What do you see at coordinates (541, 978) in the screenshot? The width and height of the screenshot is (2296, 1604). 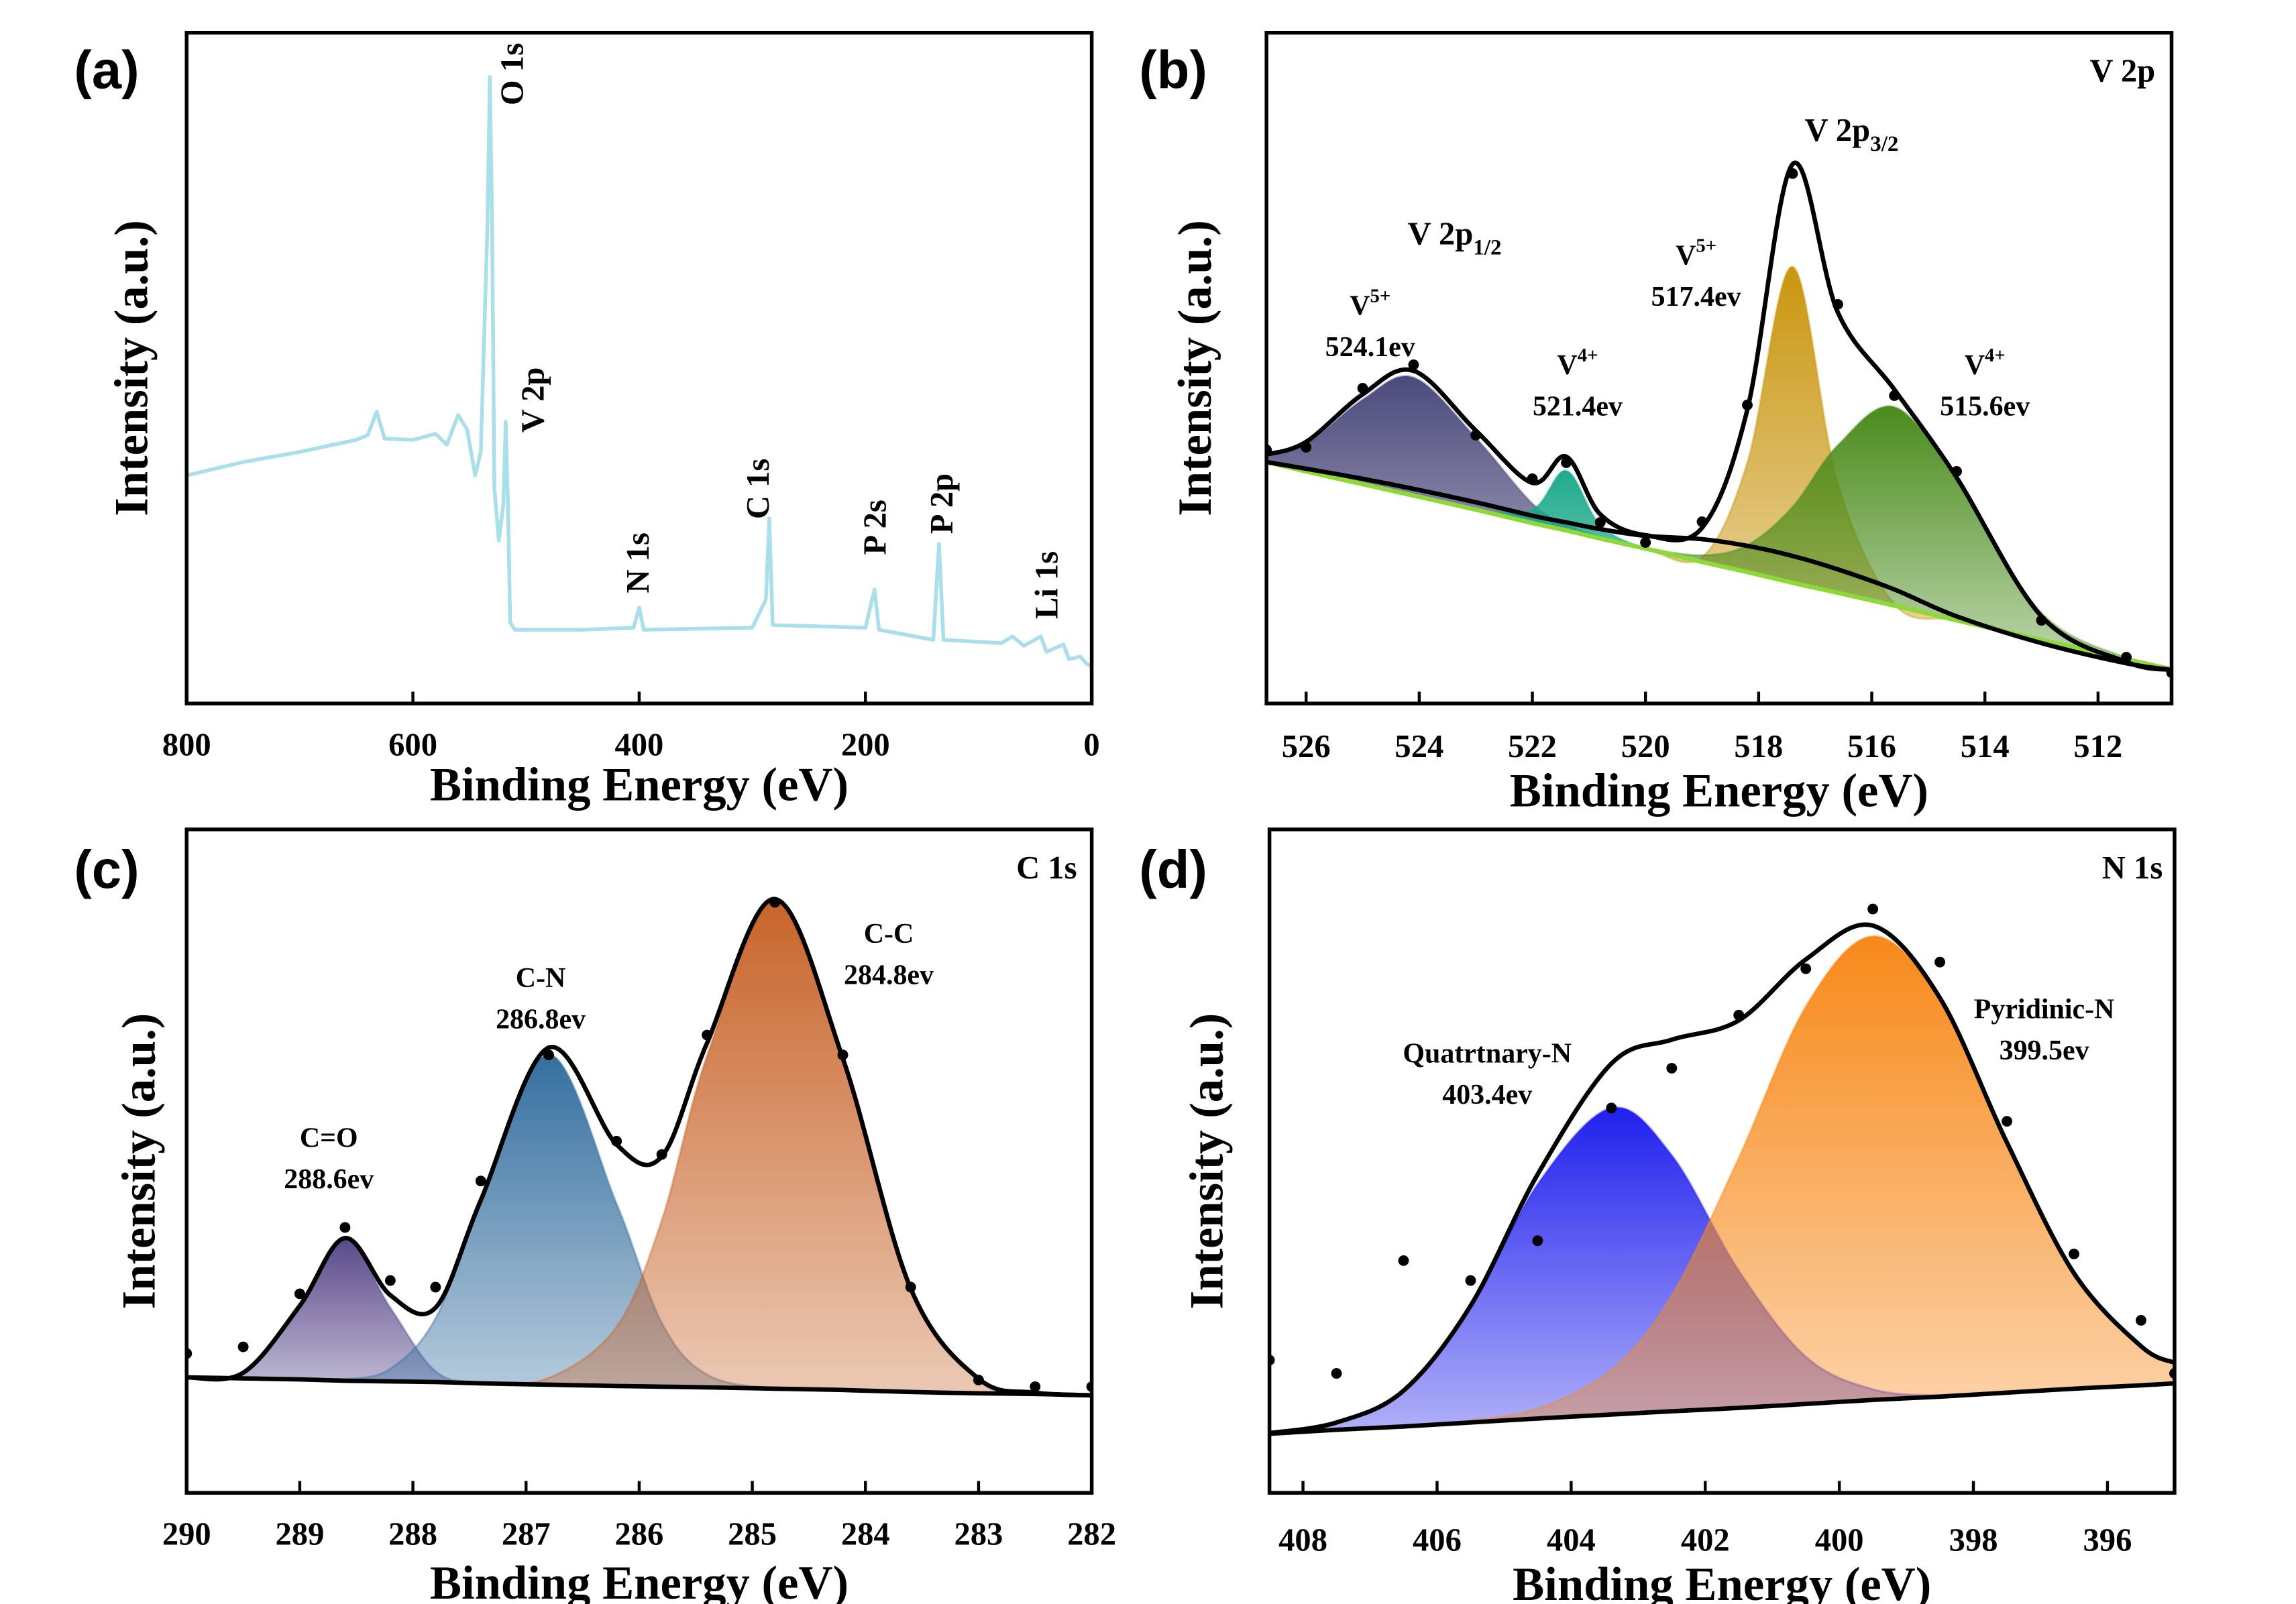 I see `peak-label: C-N` at bounding box center [541, 978].